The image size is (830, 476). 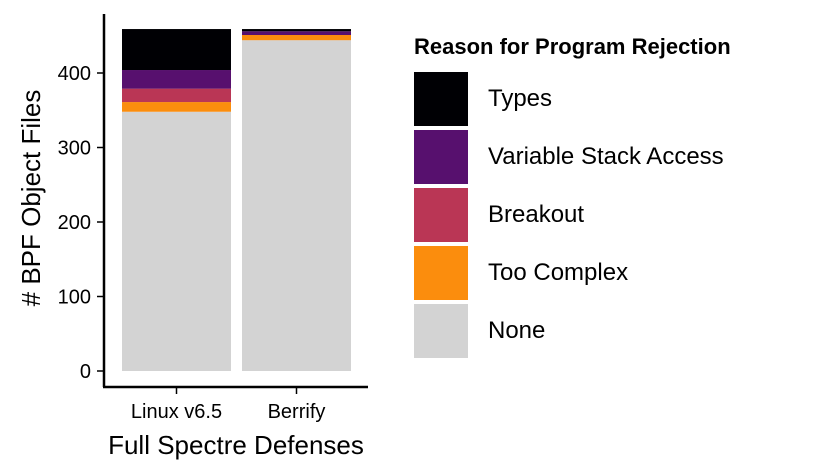 I want to click on y-tick-label: 400, so click(x=74, y=74).